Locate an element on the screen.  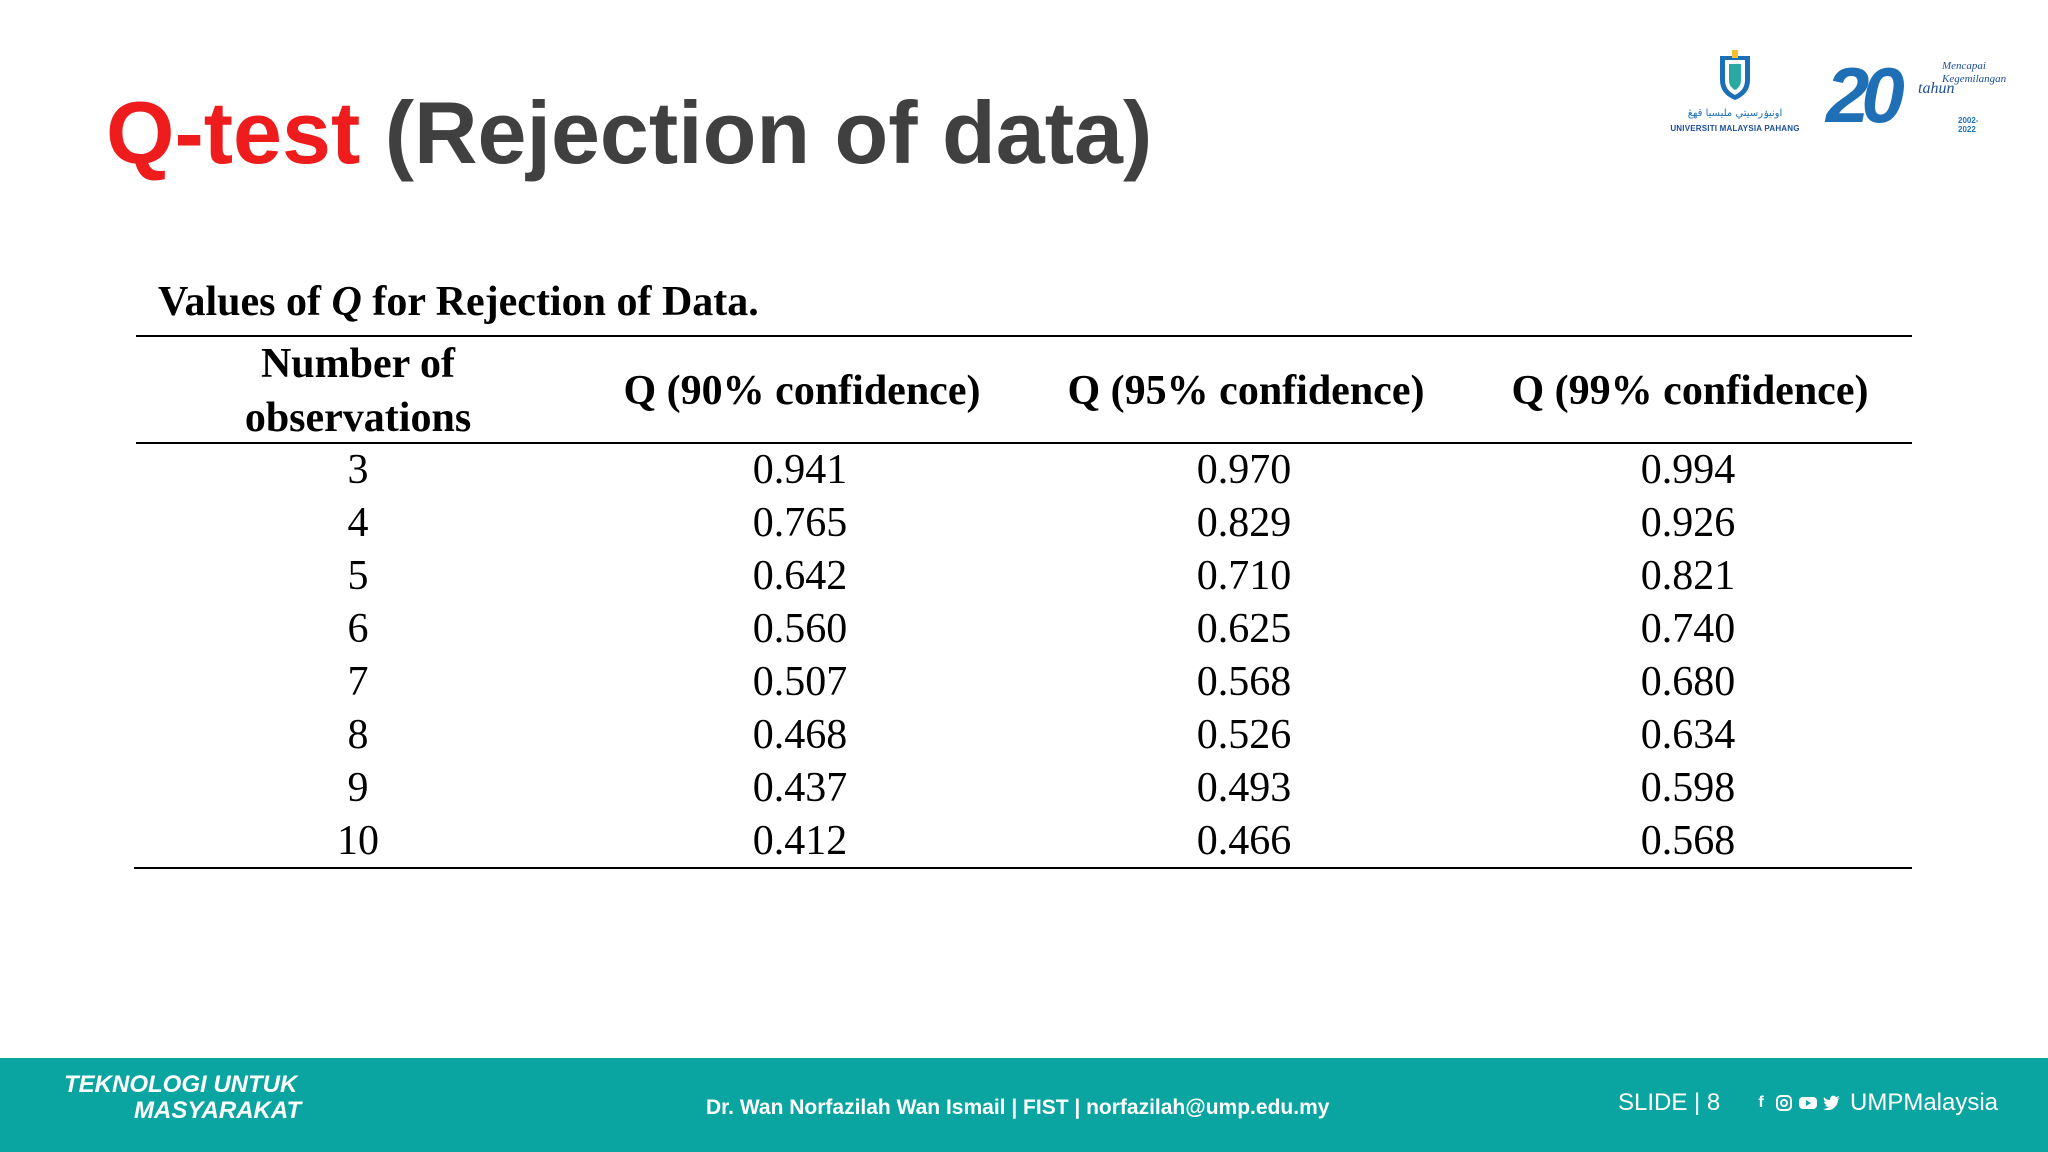
slide-title-accent: Q-test is located at coordinates (233, 132).